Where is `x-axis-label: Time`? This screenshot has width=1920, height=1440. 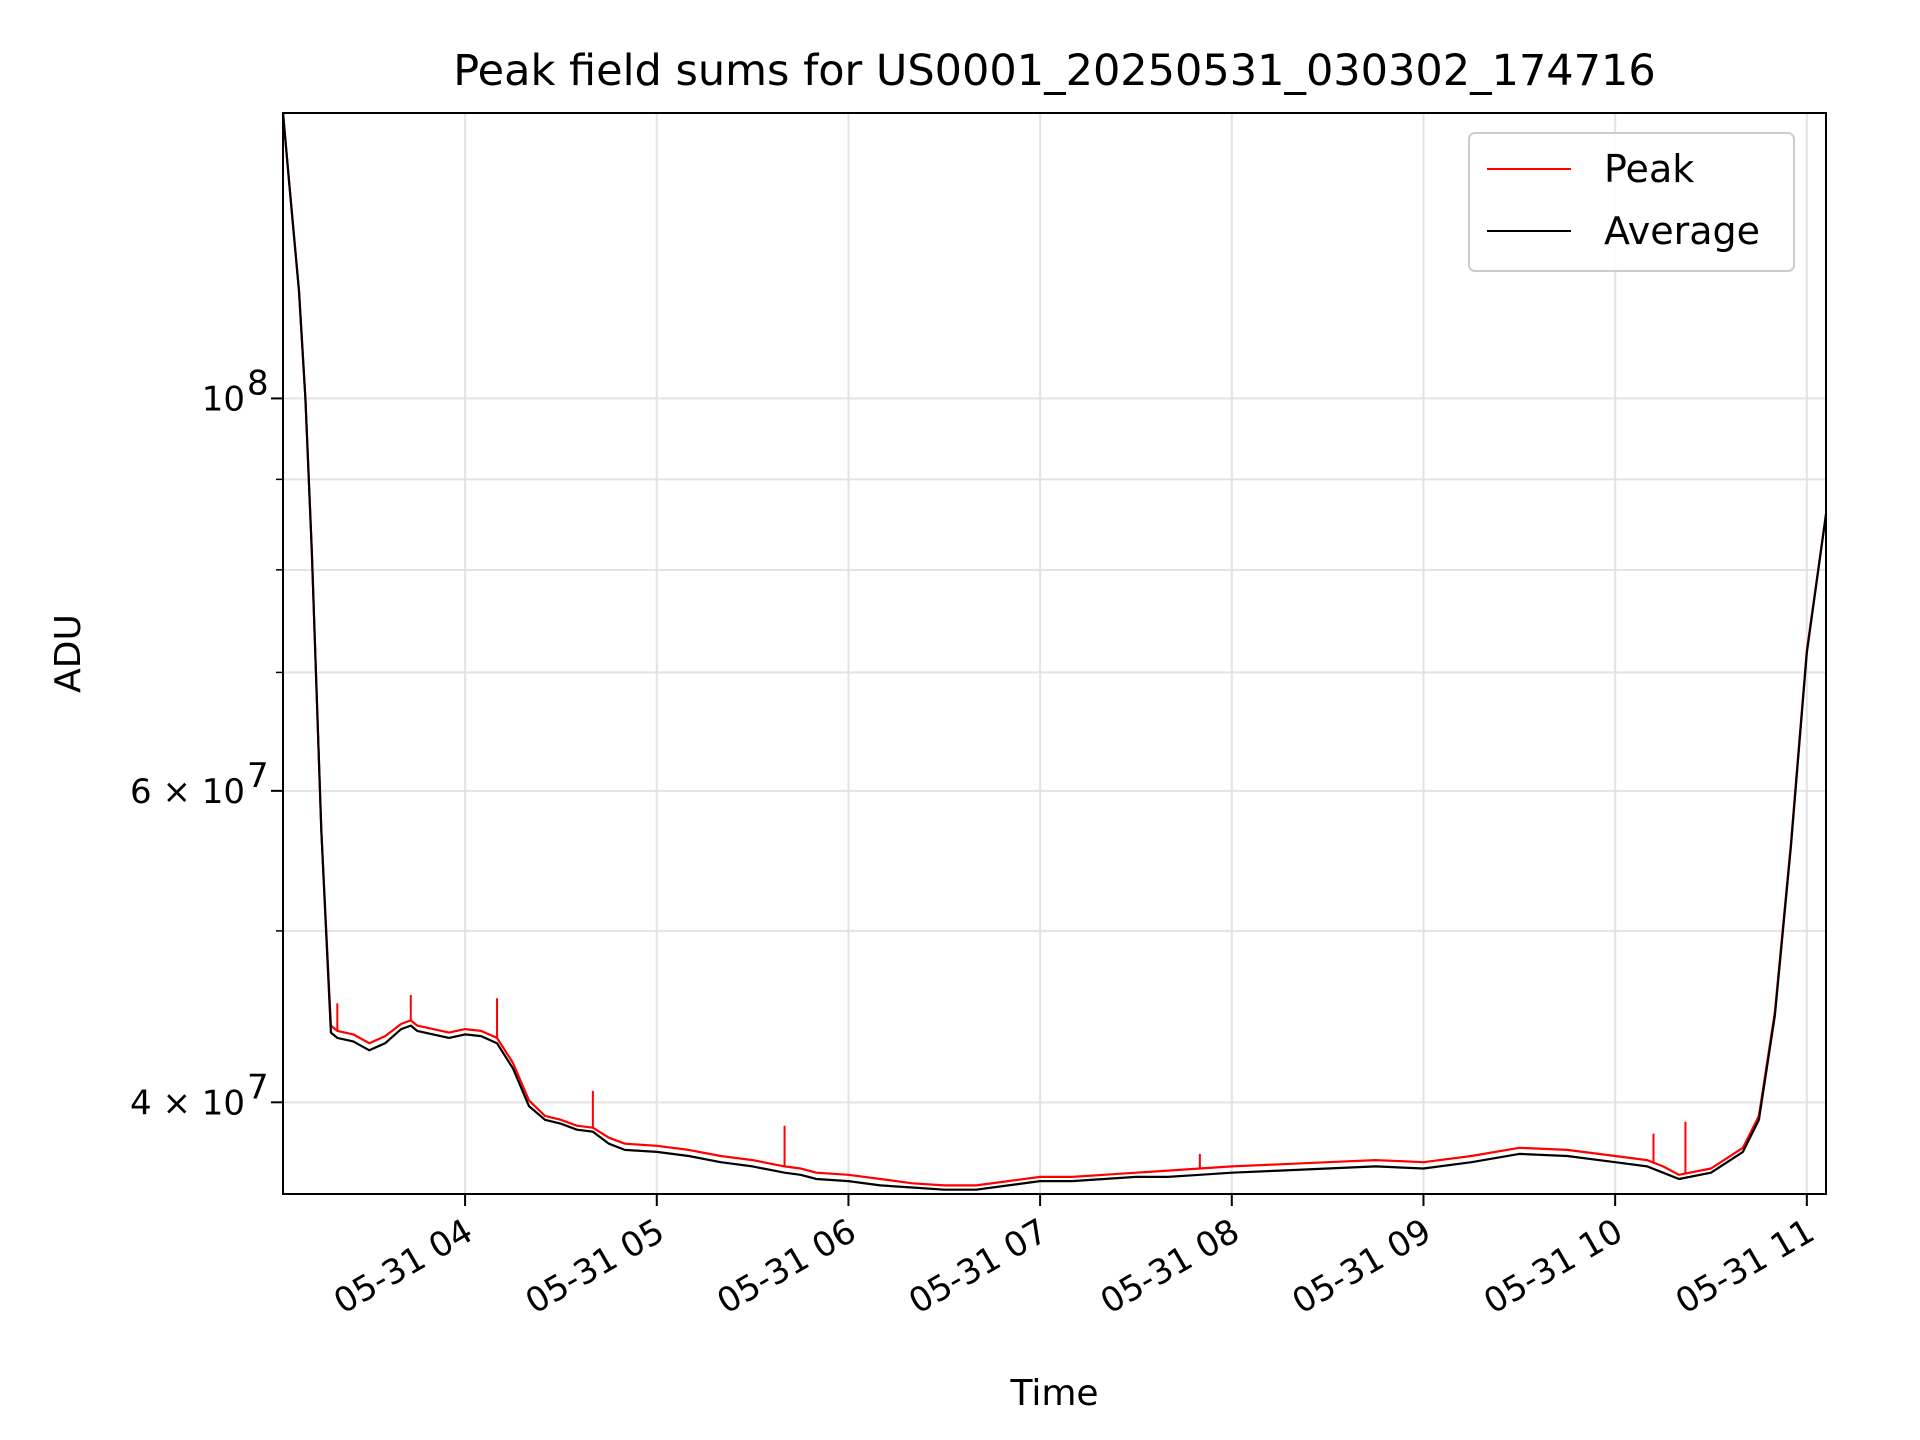
x-axis-label: Time is located at coordinates (1053, 1393).